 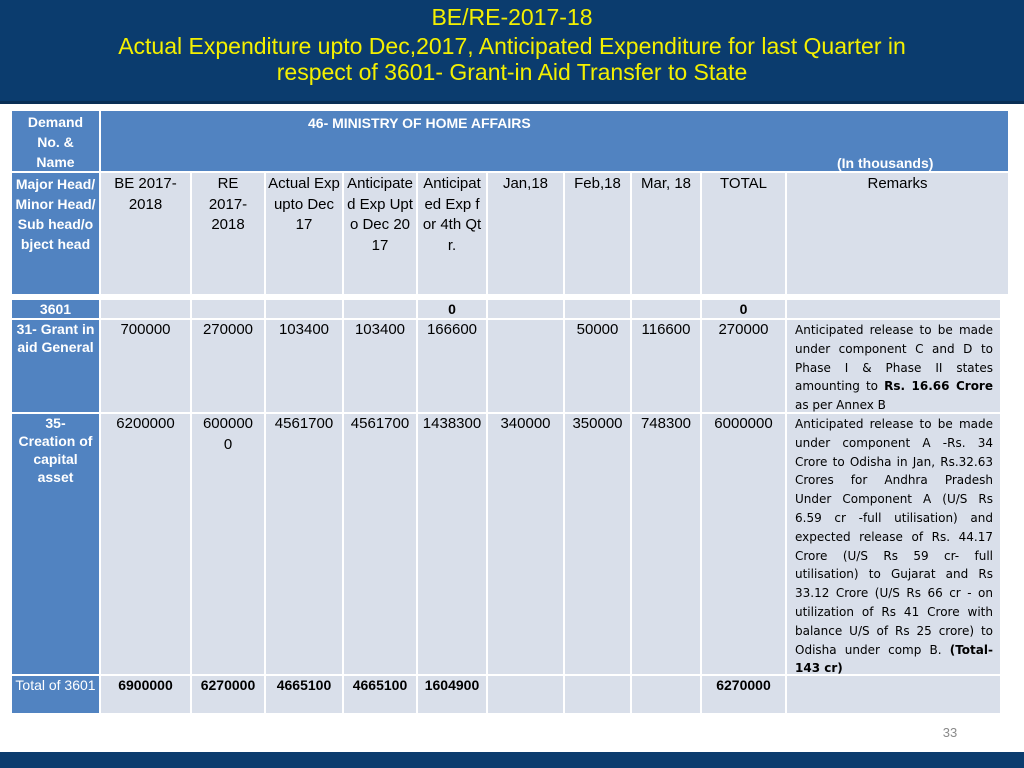 I want to click on units-label: (In thousands), so click(x=885, y=163).